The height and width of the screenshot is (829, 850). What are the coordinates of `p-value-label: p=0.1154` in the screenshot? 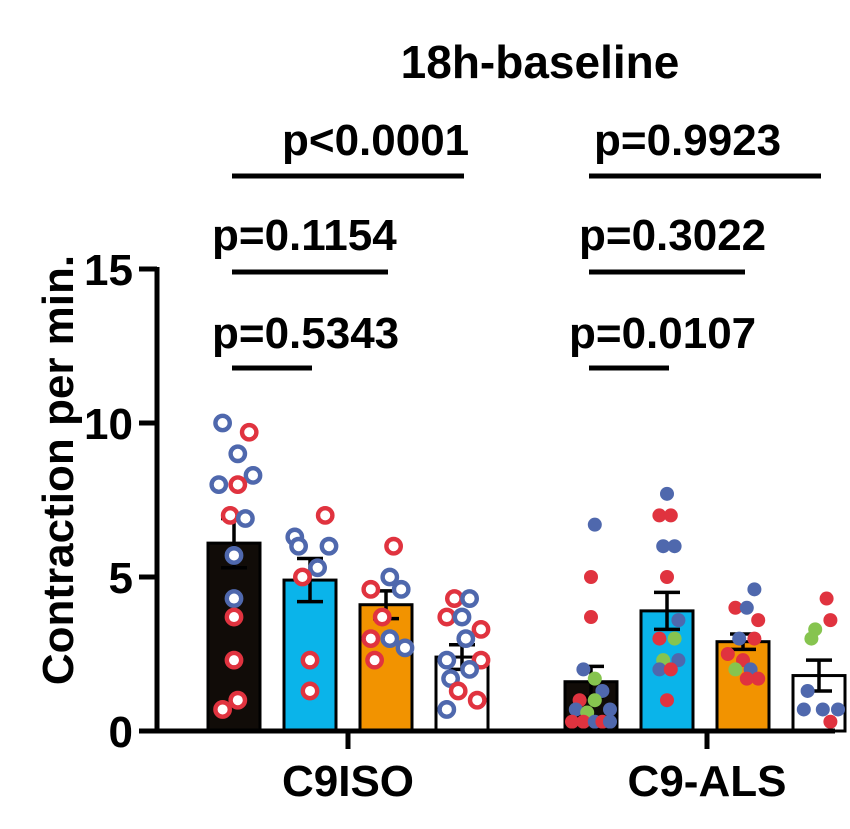 It's located at (304, 235).